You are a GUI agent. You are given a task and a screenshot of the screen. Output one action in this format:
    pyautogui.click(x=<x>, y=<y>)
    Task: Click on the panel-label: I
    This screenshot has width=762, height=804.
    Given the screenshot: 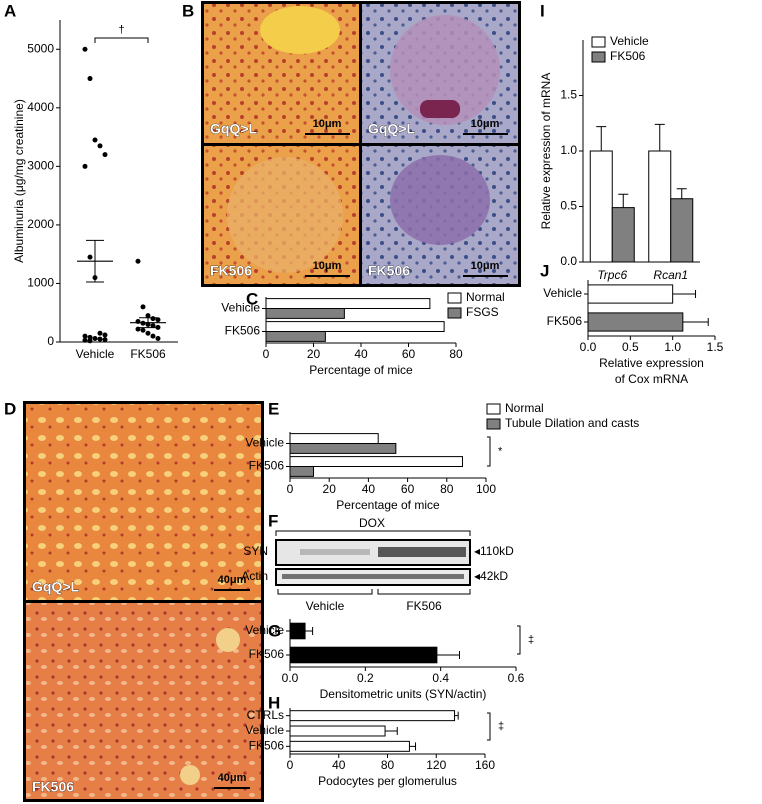 What is the action you would take?
    pyautogui.click(x=542, y=10)
    